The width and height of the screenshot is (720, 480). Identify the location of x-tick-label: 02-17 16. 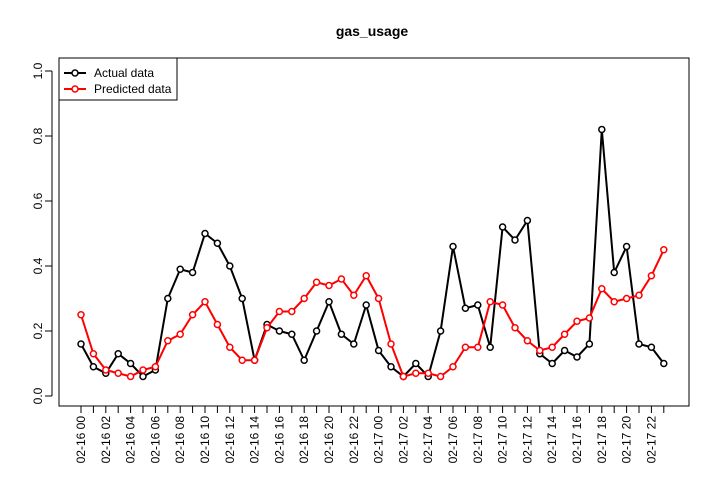
(577, 440).